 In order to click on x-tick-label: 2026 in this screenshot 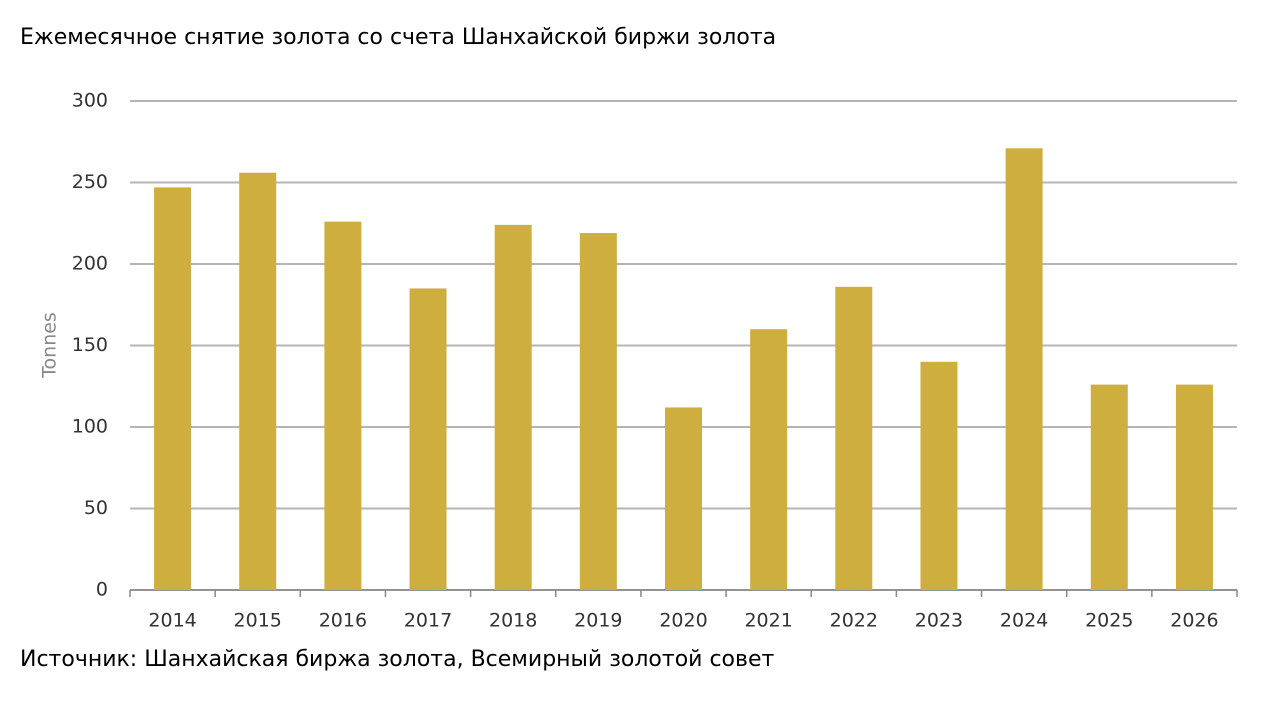, I will do `click(1194, 621)`.